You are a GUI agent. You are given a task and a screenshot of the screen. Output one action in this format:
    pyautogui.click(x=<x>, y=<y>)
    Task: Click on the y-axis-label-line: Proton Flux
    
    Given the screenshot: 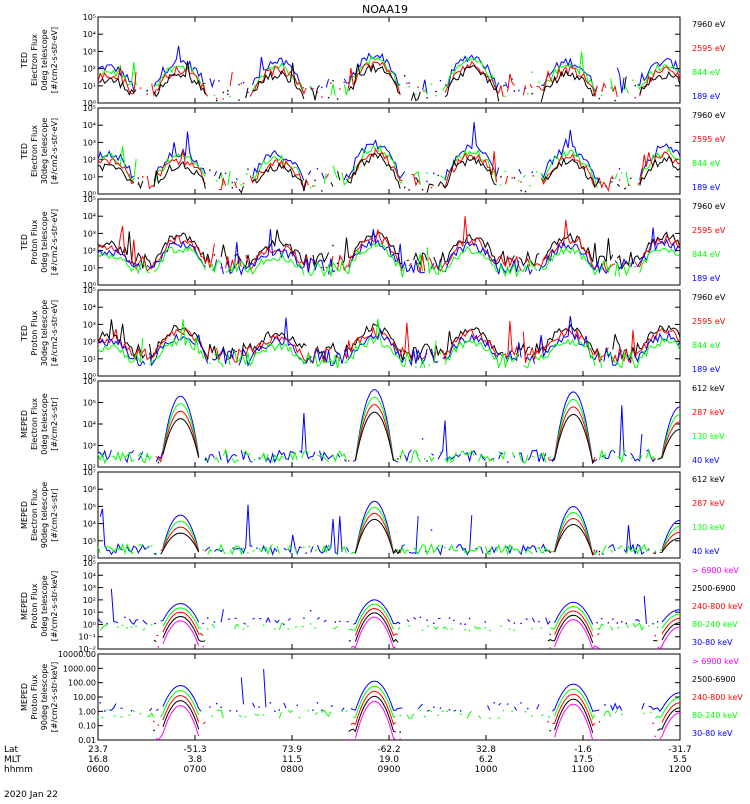 What is the action you would take?
    pyautogui.click(x=34, y=696)
    